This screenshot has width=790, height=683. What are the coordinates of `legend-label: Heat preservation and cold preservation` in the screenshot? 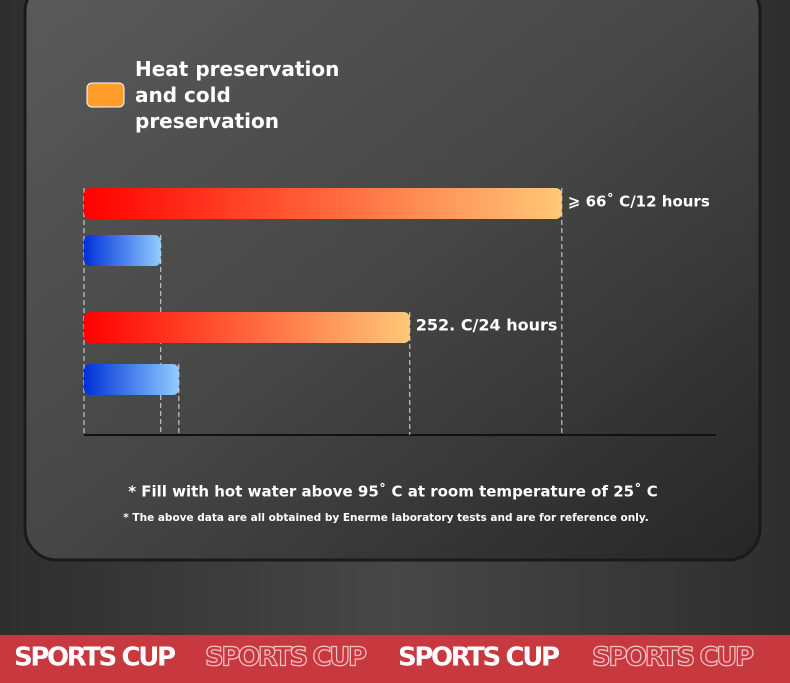 It's located at (237, 95).